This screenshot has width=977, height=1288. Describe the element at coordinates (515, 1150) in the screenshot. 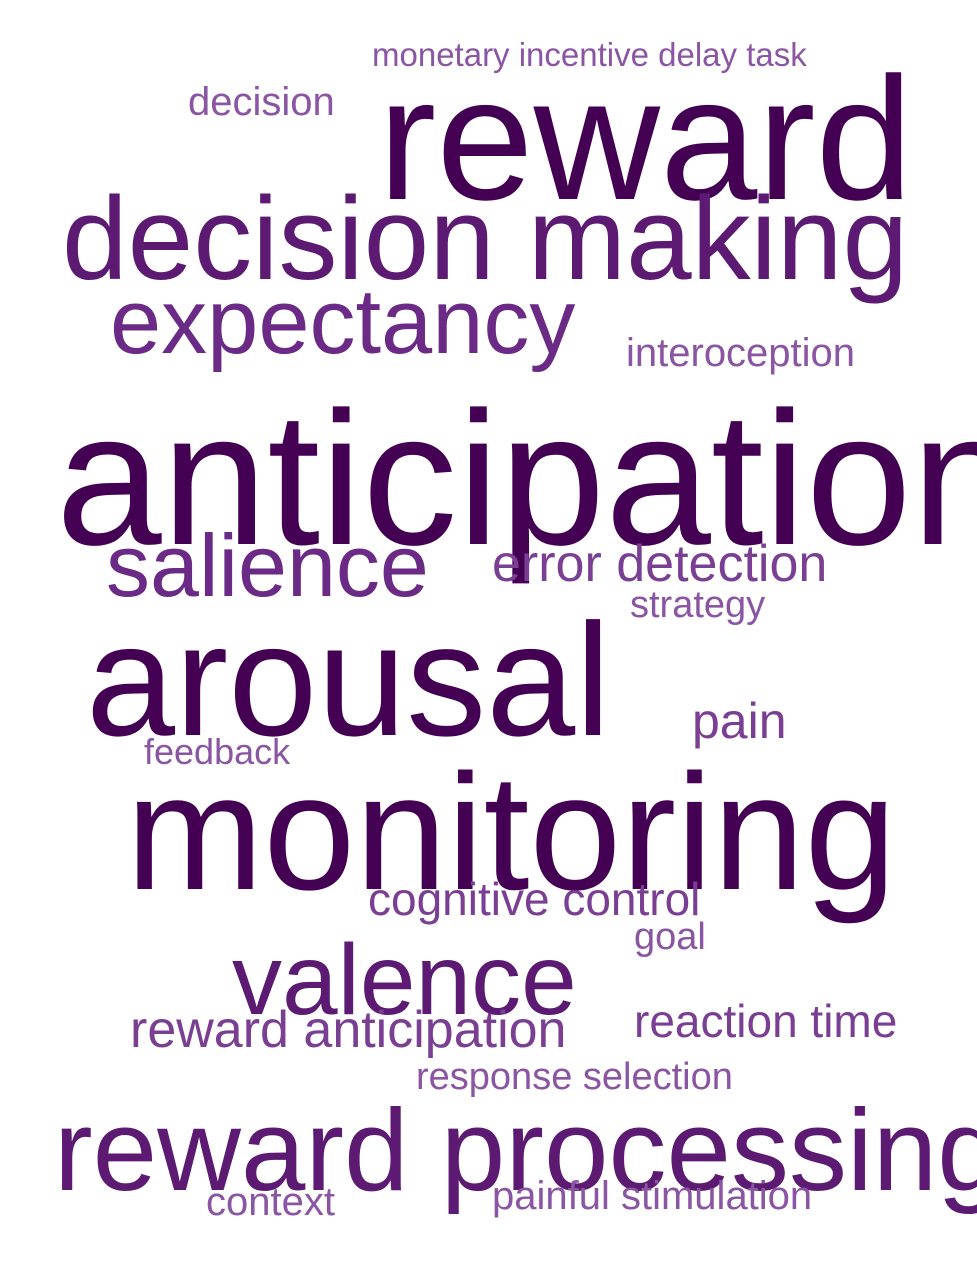

I see `word-reward-processing: reward processing` at that location.